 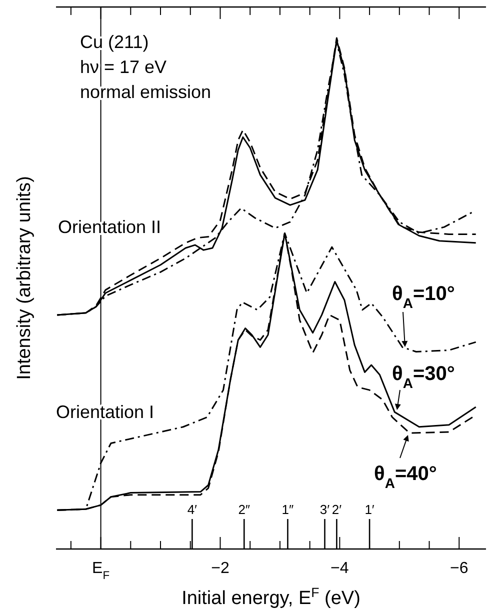 I want to click on ref-line-label: 2″, so click(x=244, y=509).